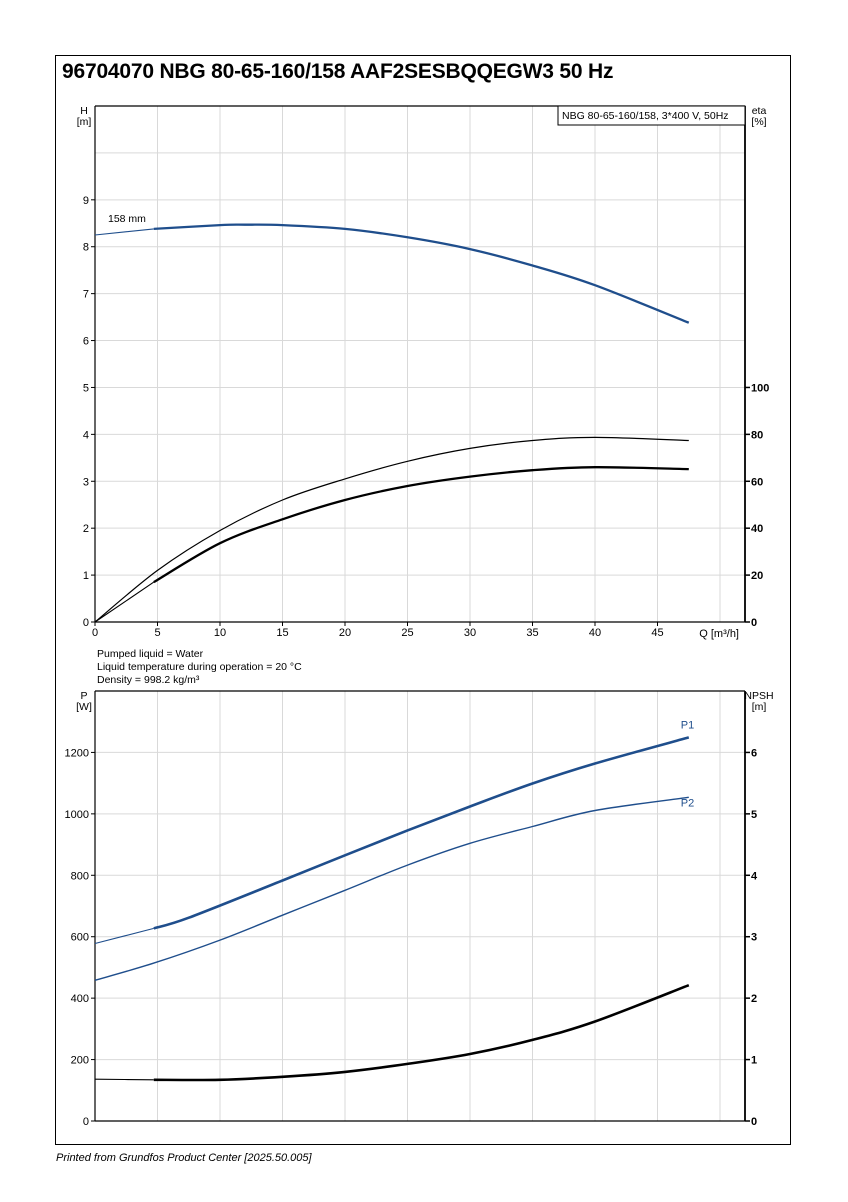 The height and width of the screenshot is (1202, 848). What do you see at coordinates (80, 876) in the screenshot?
I see `y-tick-label: 800` at bounding box center [80, 876].